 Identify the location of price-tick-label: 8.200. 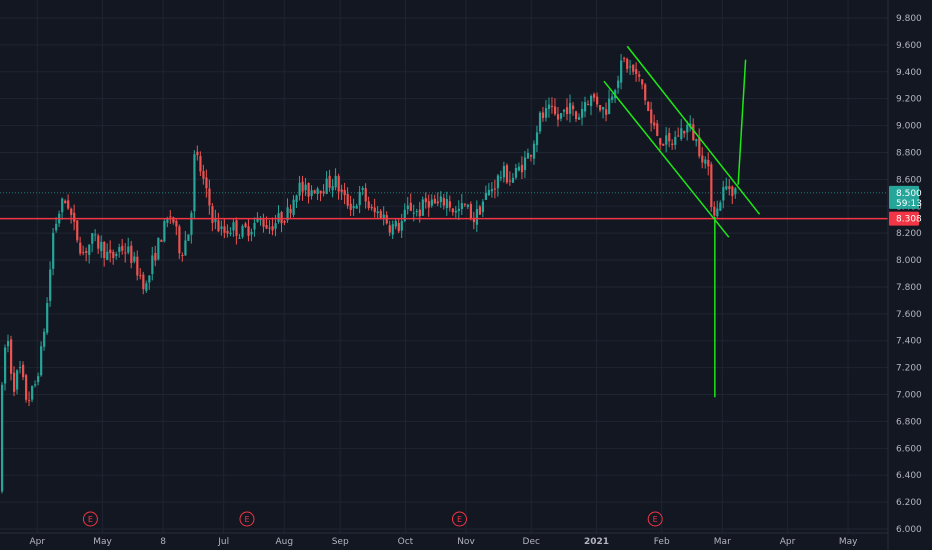
(909, 234).